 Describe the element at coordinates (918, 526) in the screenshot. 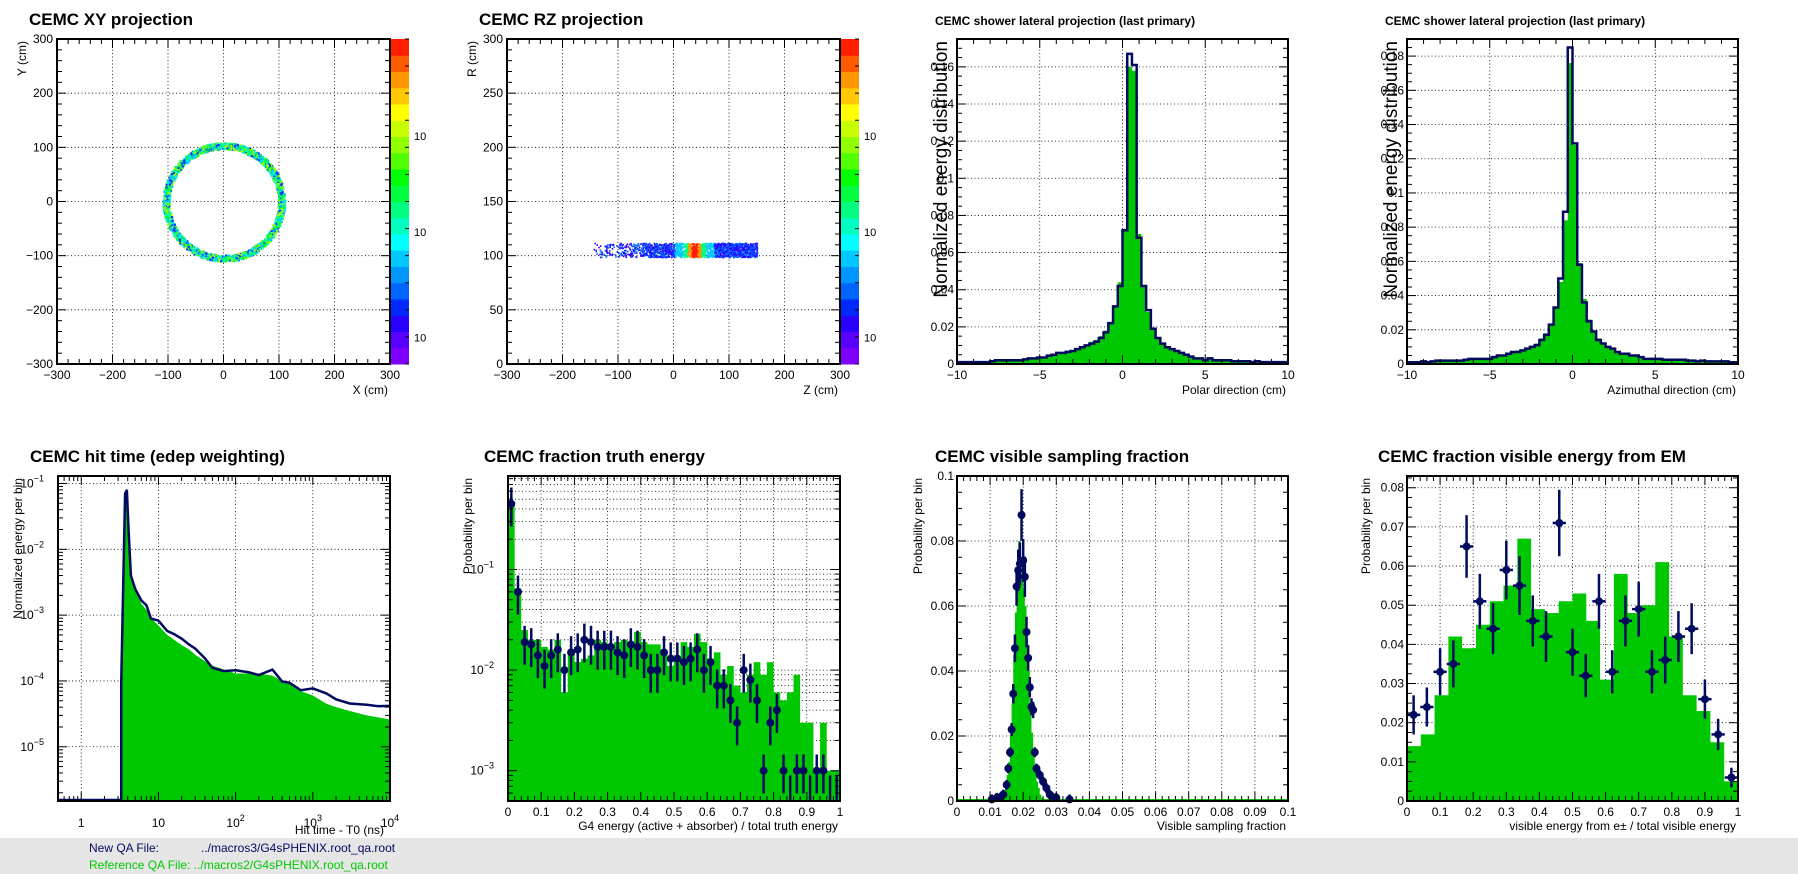

I see `axis-title: Probability per bin` at that location.